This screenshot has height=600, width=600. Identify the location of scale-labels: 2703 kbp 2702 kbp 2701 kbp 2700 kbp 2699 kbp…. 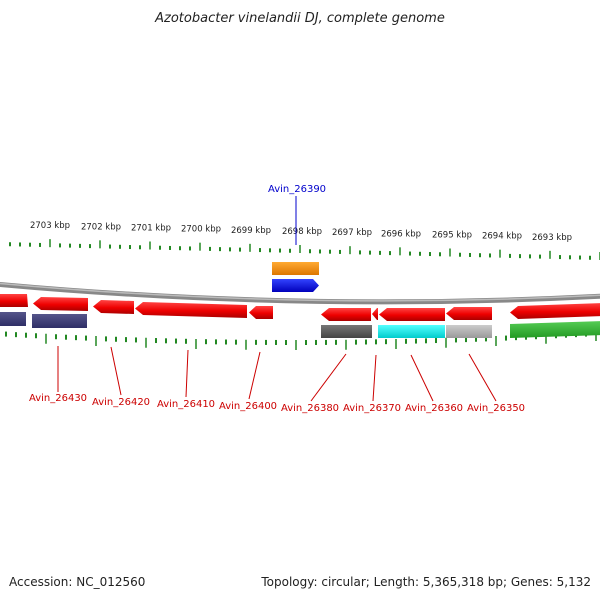
(301, 232).